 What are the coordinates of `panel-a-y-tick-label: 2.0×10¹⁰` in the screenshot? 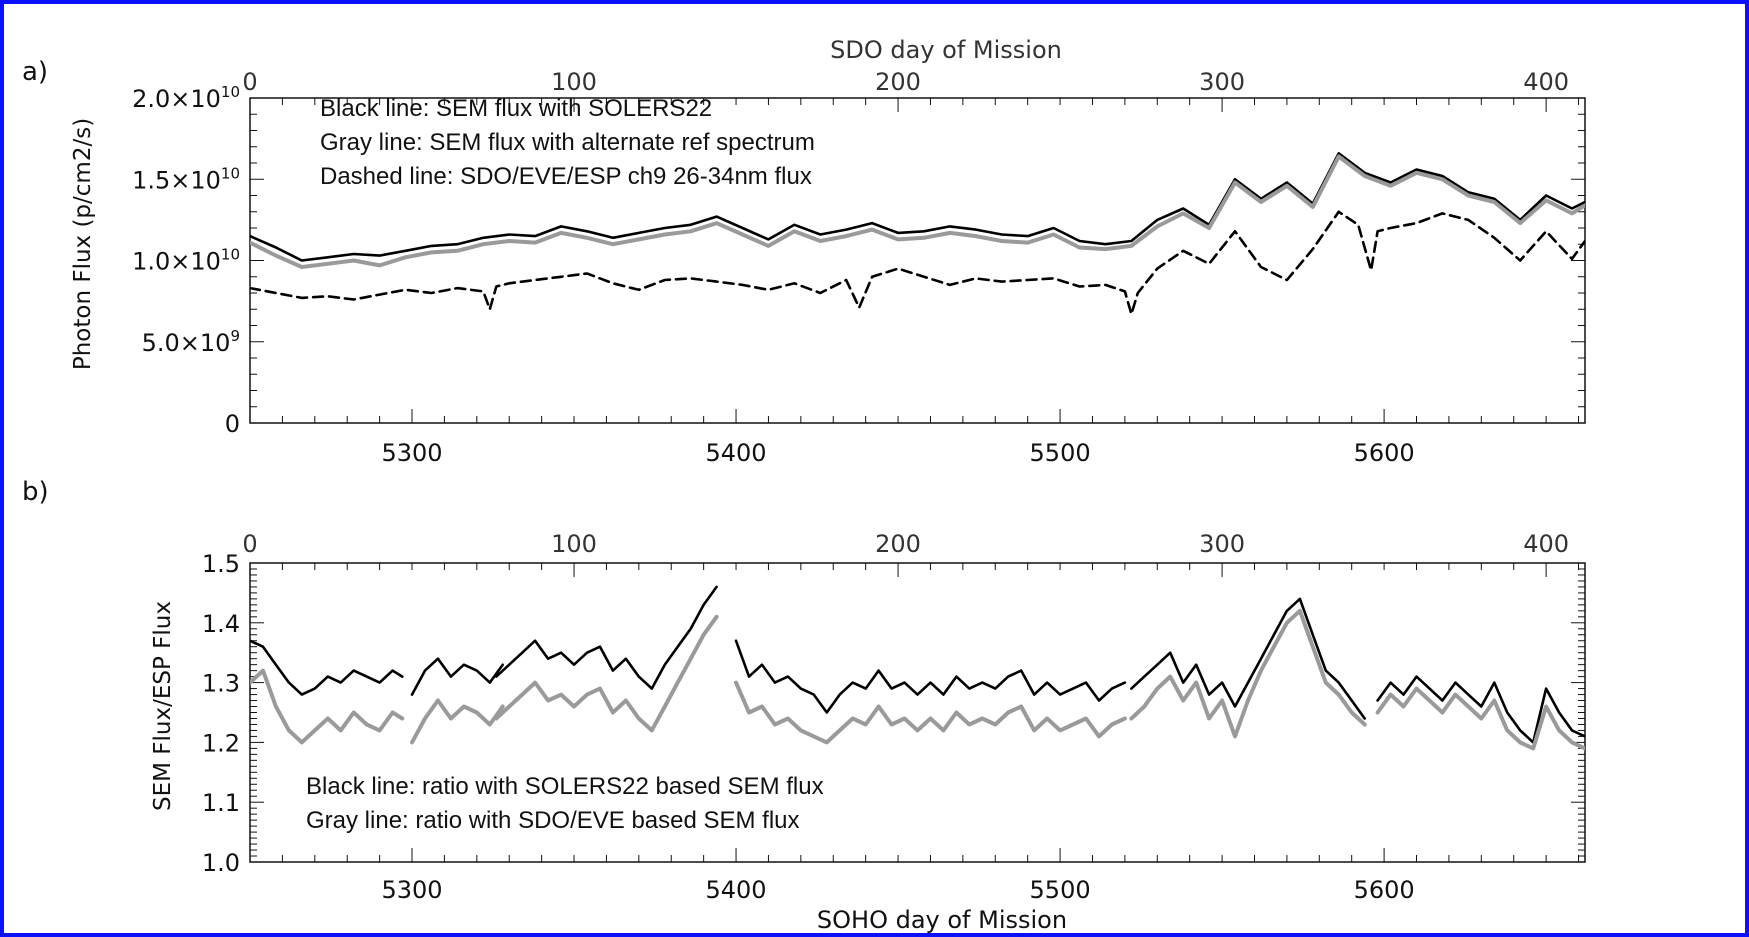 It's located at (186, 98).